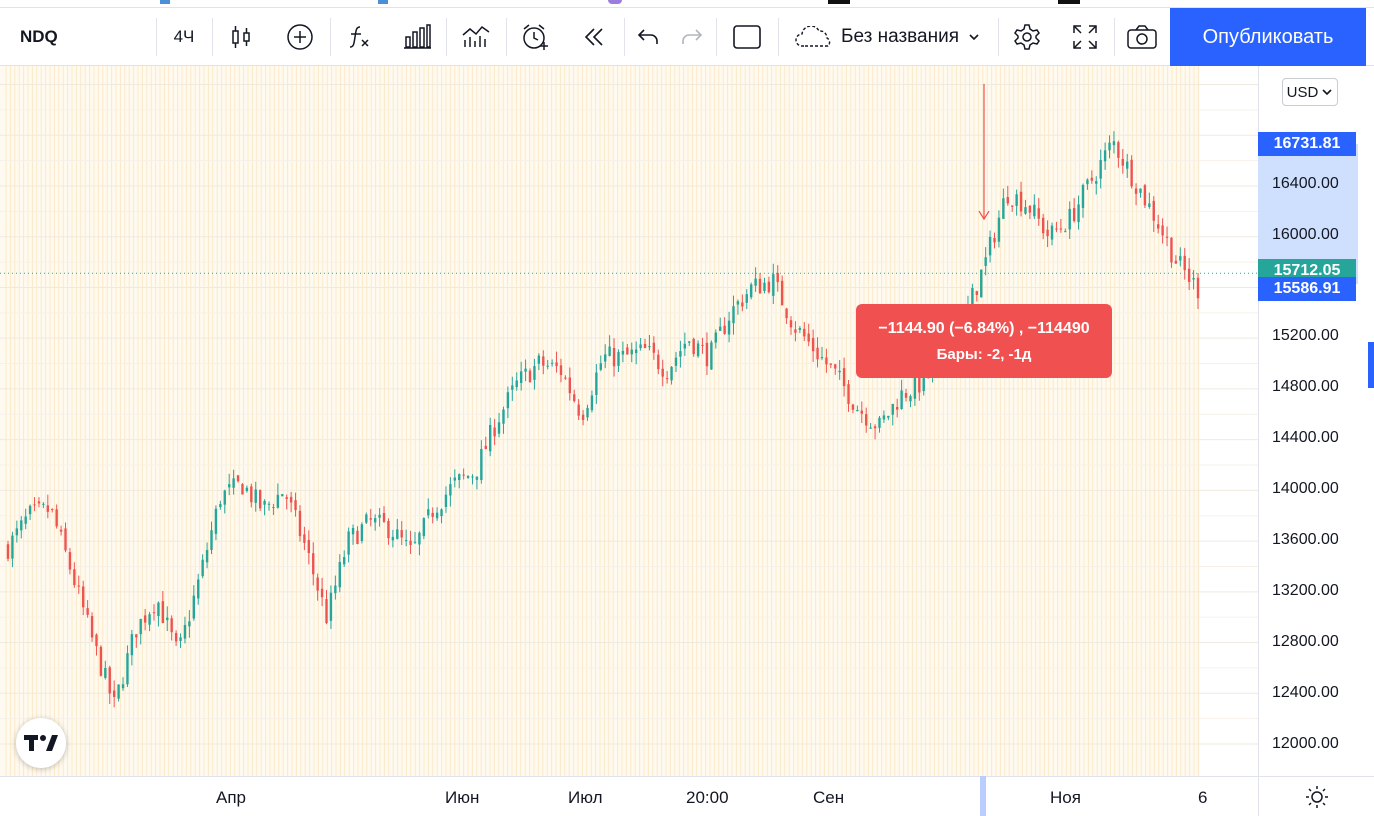  What do you see at coordinates (1027, 37) in the screenshot?
I see `settings-button` at bounding box center [1027, 37].